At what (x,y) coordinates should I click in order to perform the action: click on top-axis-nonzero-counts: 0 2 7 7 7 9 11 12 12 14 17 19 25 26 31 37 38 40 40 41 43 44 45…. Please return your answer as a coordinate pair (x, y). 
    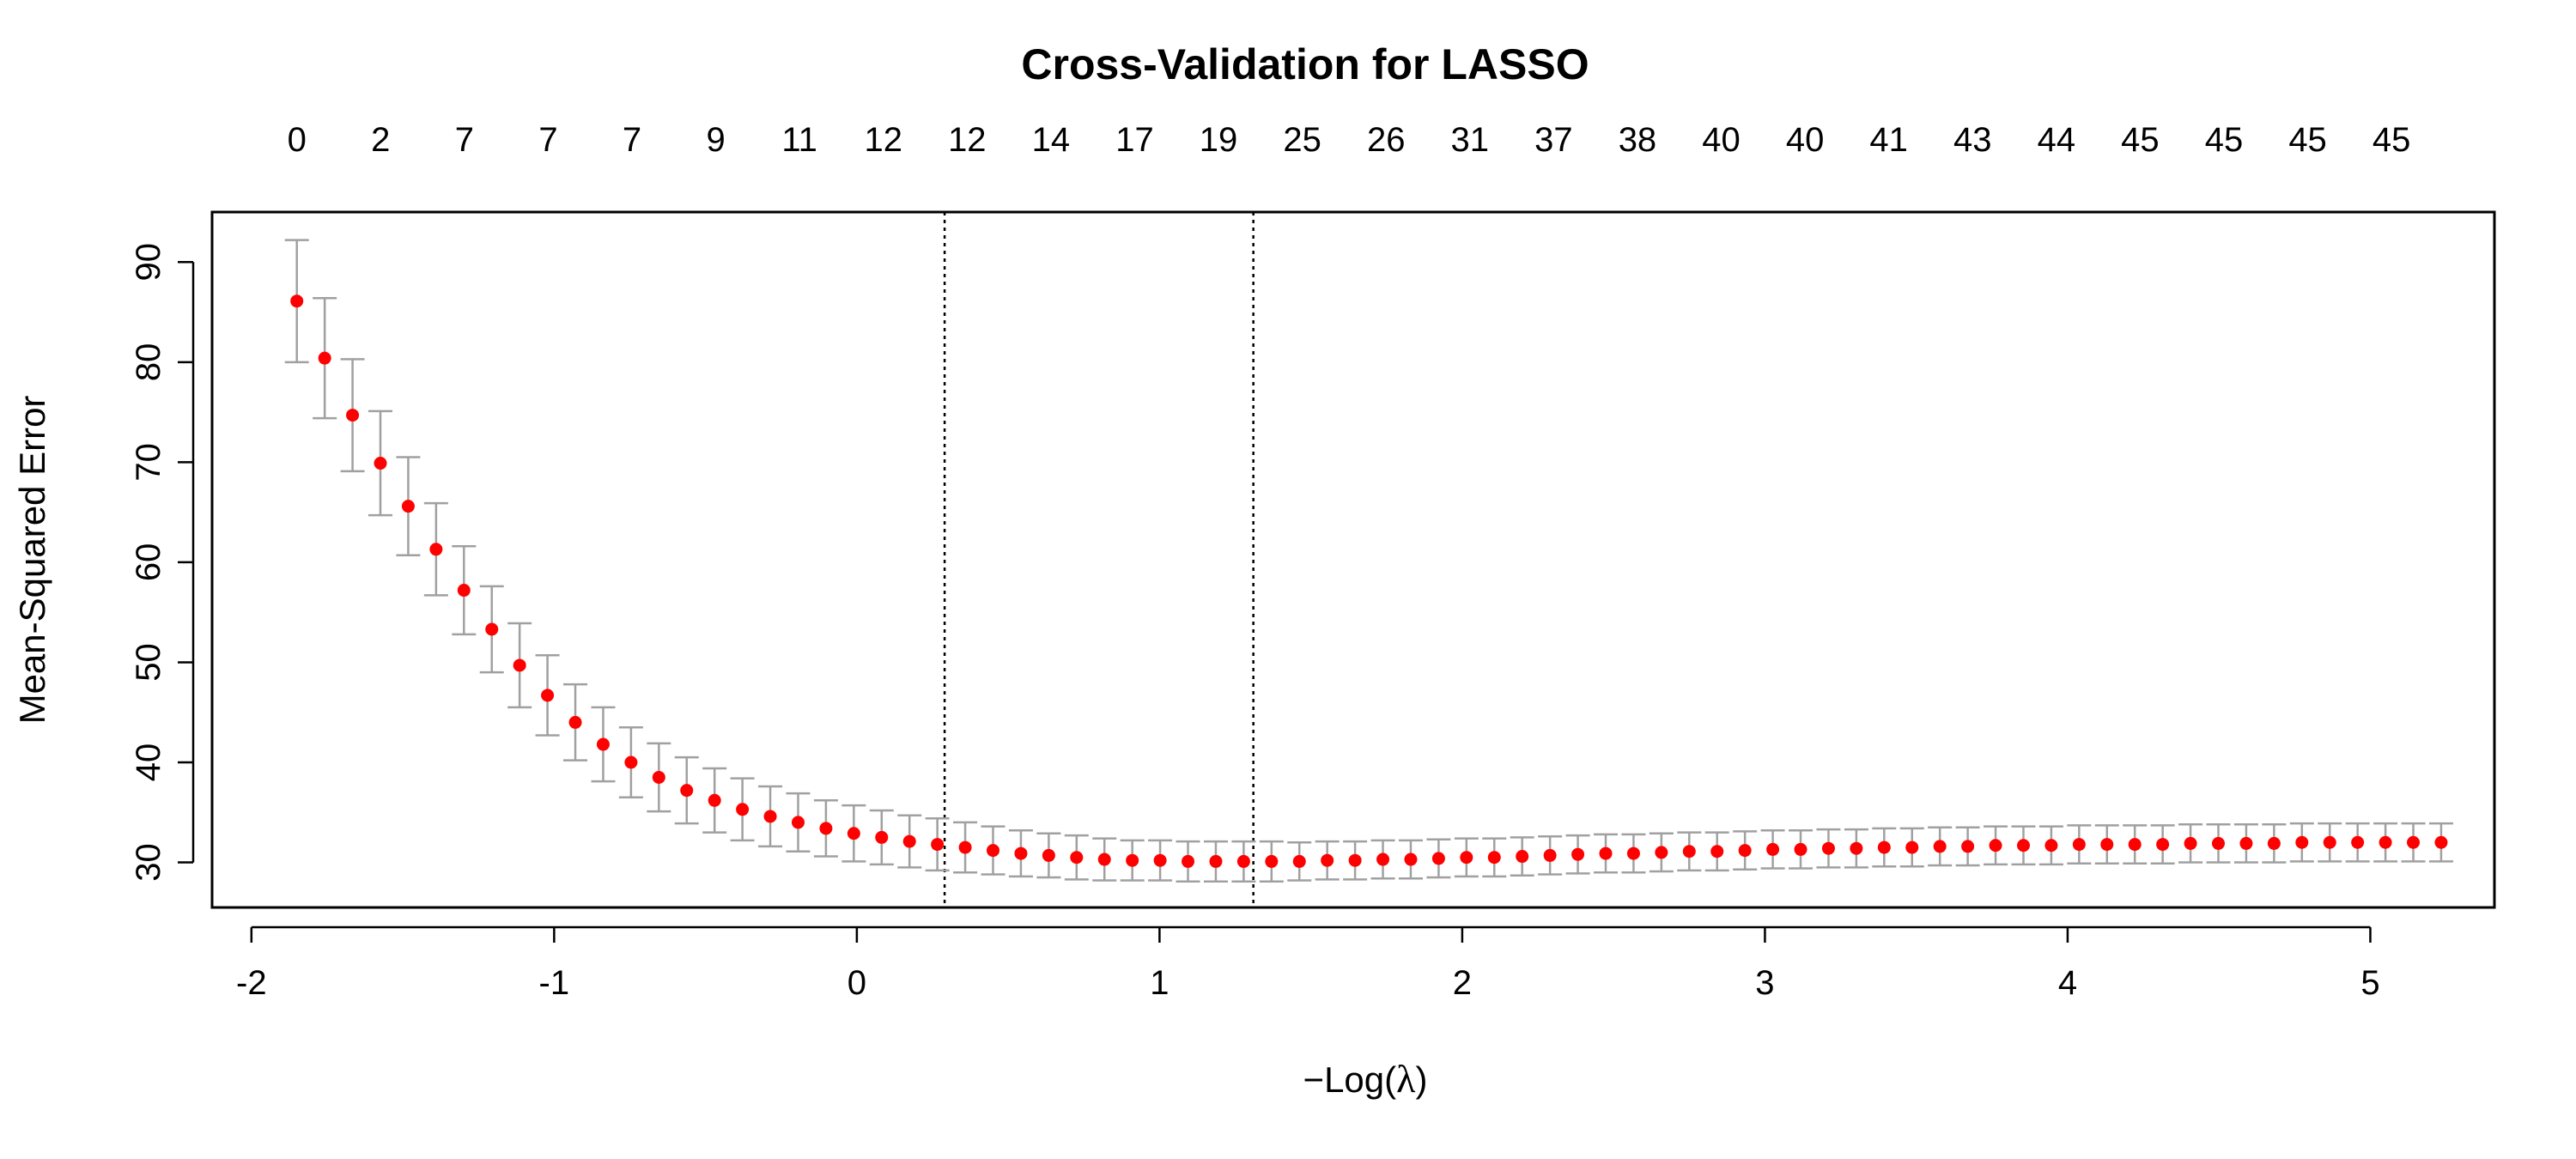
    Looking at the image, I should click on (1349, 140).